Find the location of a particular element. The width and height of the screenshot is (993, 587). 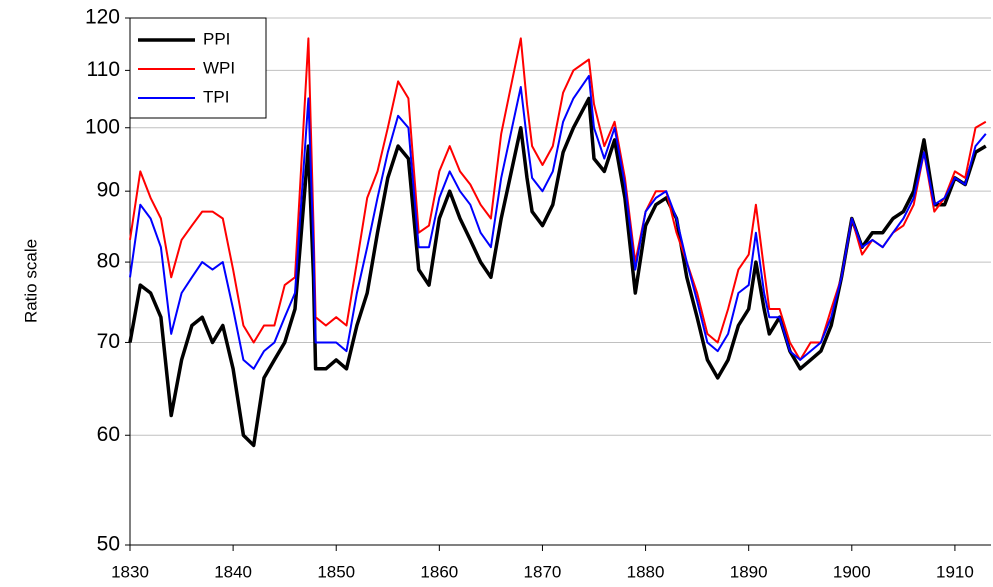

x-tick-label: 1830 is located at coordinates (130, 571).